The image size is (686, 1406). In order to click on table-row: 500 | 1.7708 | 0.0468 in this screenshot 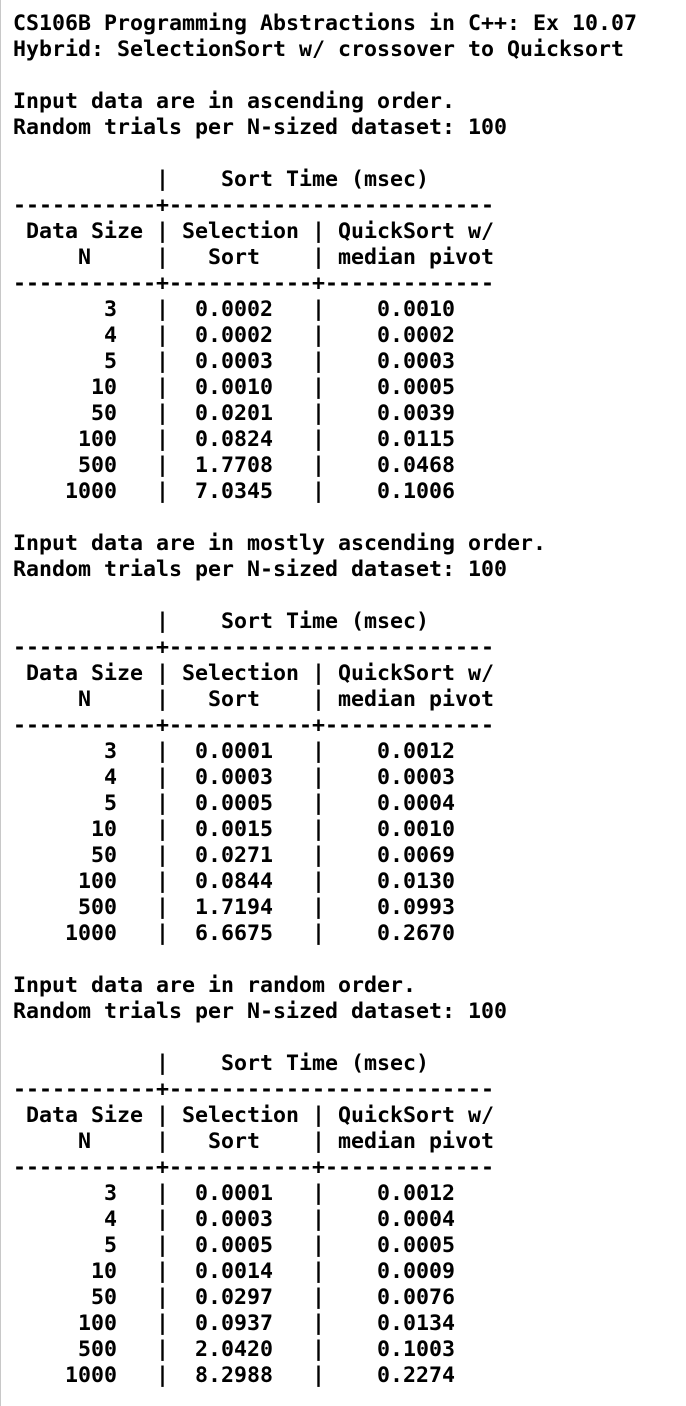, I will do `click(234, 465)`.